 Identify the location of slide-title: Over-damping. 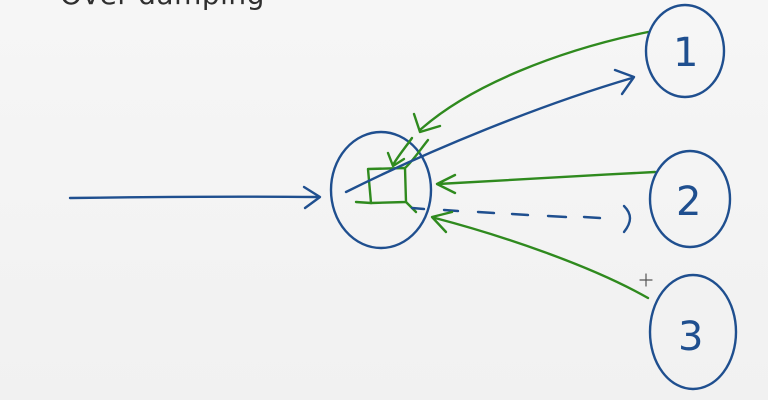
(162, 5).